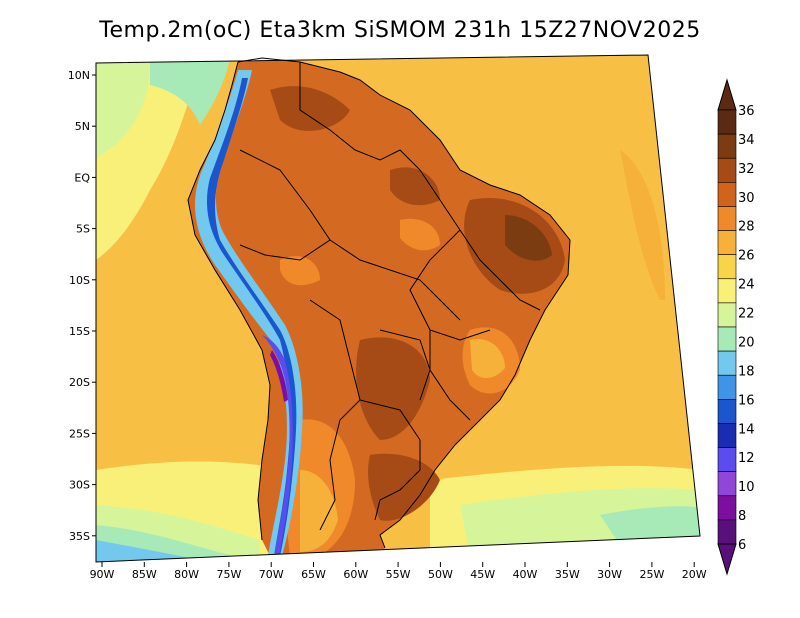 The width and height of the screenshot is (800, 618). I want to click on colorbar-label: 16, so click(746, 400).